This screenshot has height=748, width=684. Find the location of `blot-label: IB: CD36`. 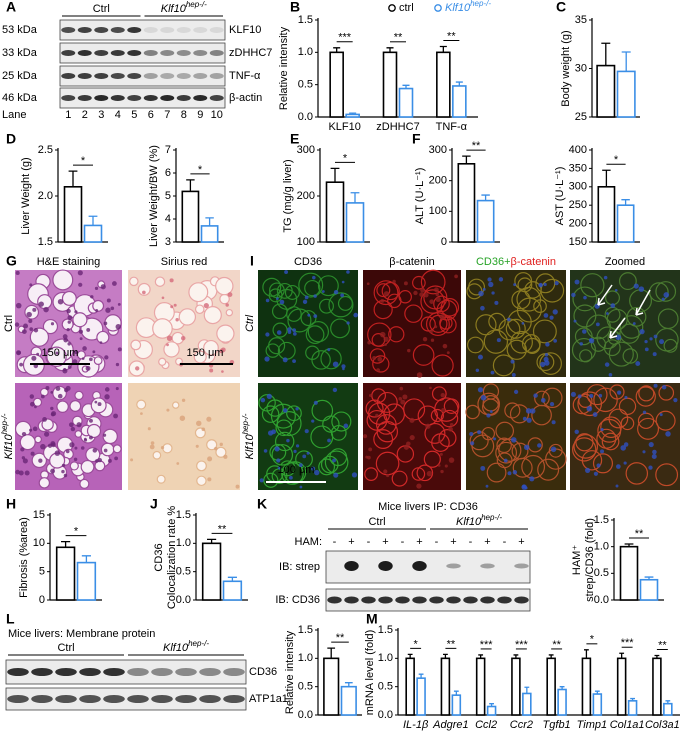

blot-label: IB: CD36 is located at coordinates (297, 600).